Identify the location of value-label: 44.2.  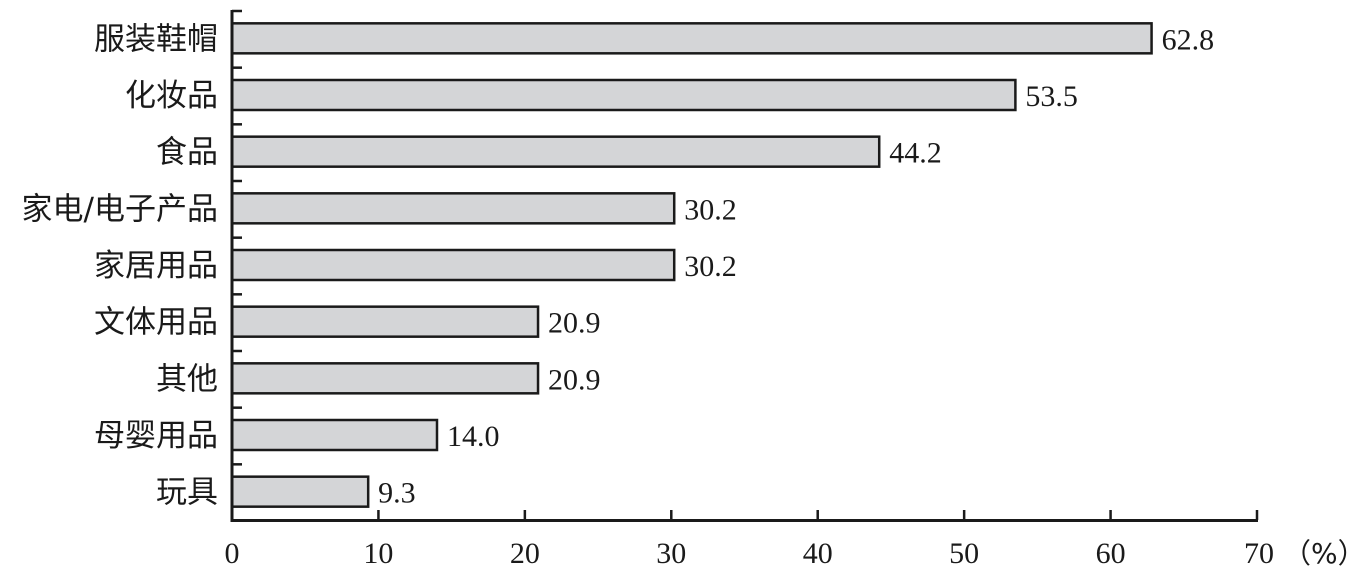
(915, 153).